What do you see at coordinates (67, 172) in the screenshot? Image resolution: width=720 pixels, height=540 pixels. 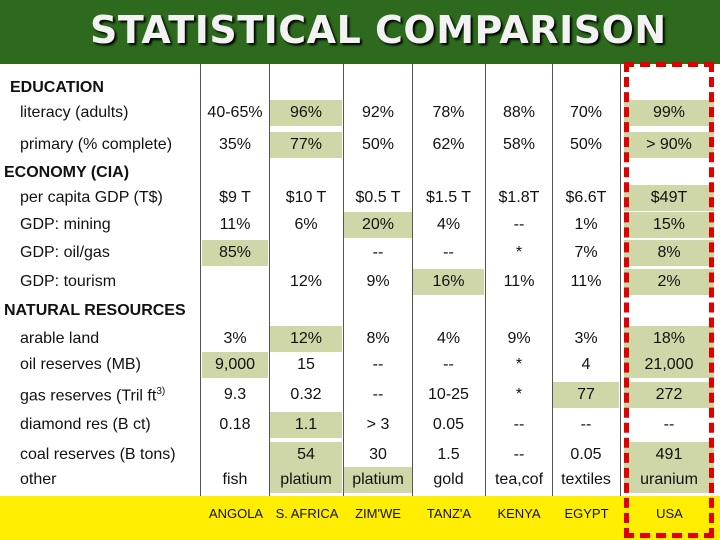 I see `section-economy: ECONOMY (CIA)` at bounding box center [67, 172].